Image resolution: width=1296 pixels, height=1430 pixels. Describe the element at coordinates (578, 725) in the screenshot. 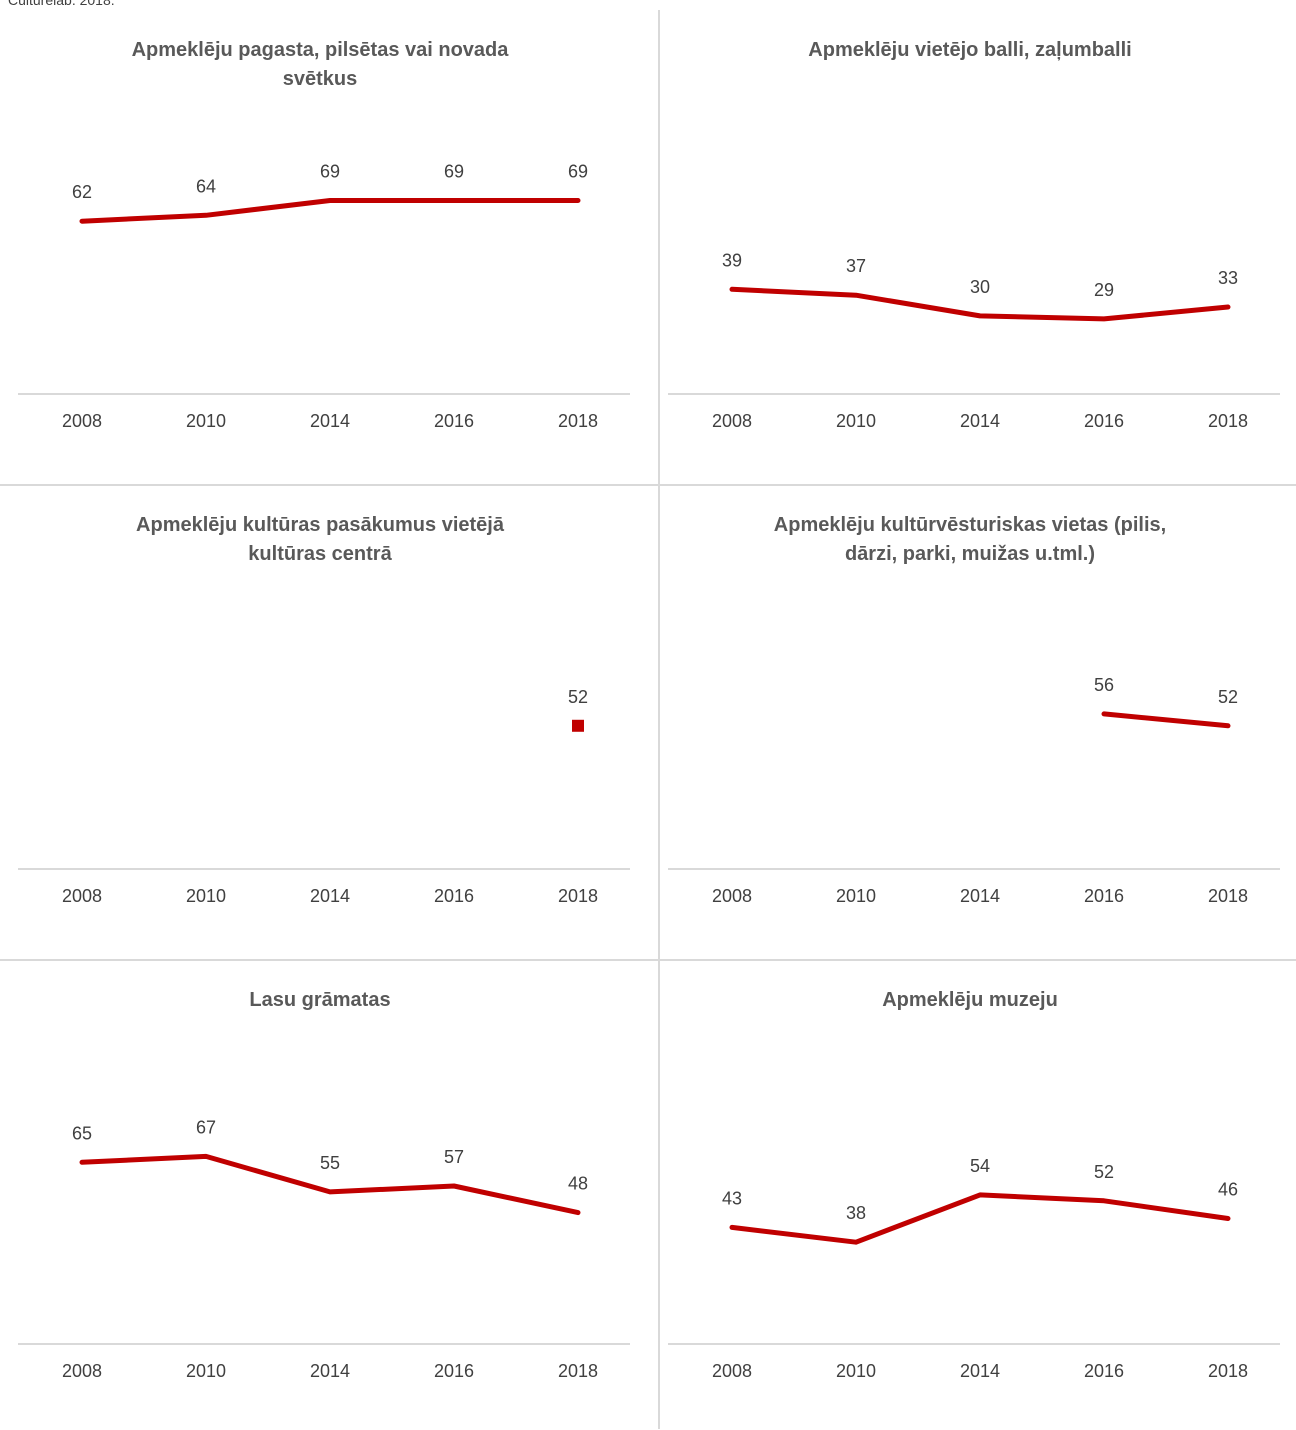

I see `data-point-marker` at that location.